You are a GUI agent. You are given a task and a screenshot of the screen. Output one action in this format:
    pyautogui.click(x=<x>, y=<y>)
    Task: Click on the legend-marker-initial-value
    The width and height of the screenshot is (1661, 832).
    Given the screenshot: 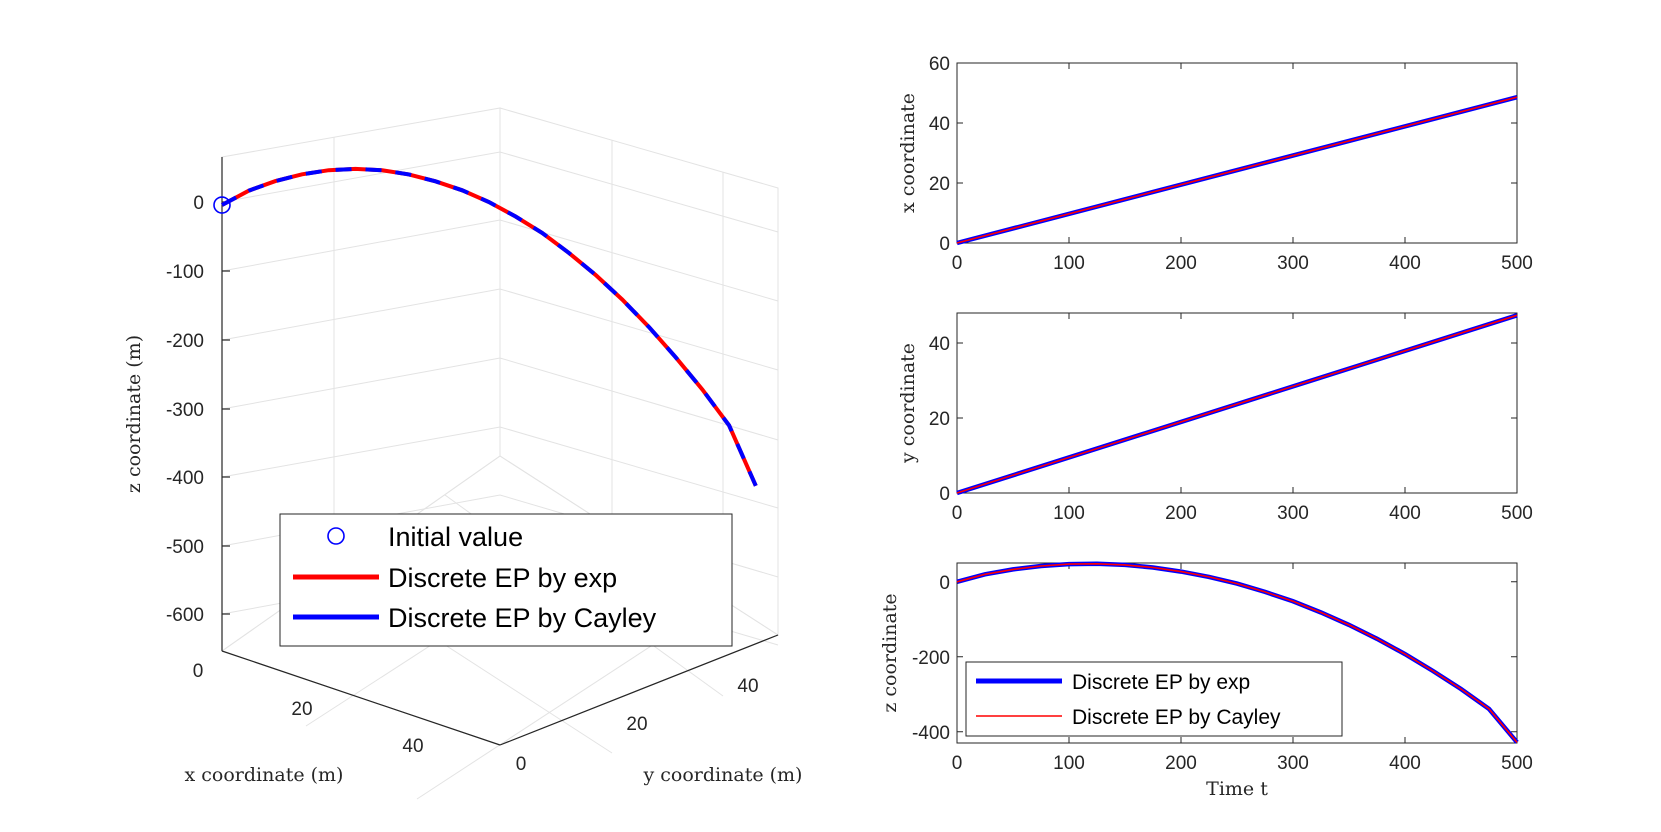 What is the action you would take?
    pyautogui.click(x=336, y=536)
    